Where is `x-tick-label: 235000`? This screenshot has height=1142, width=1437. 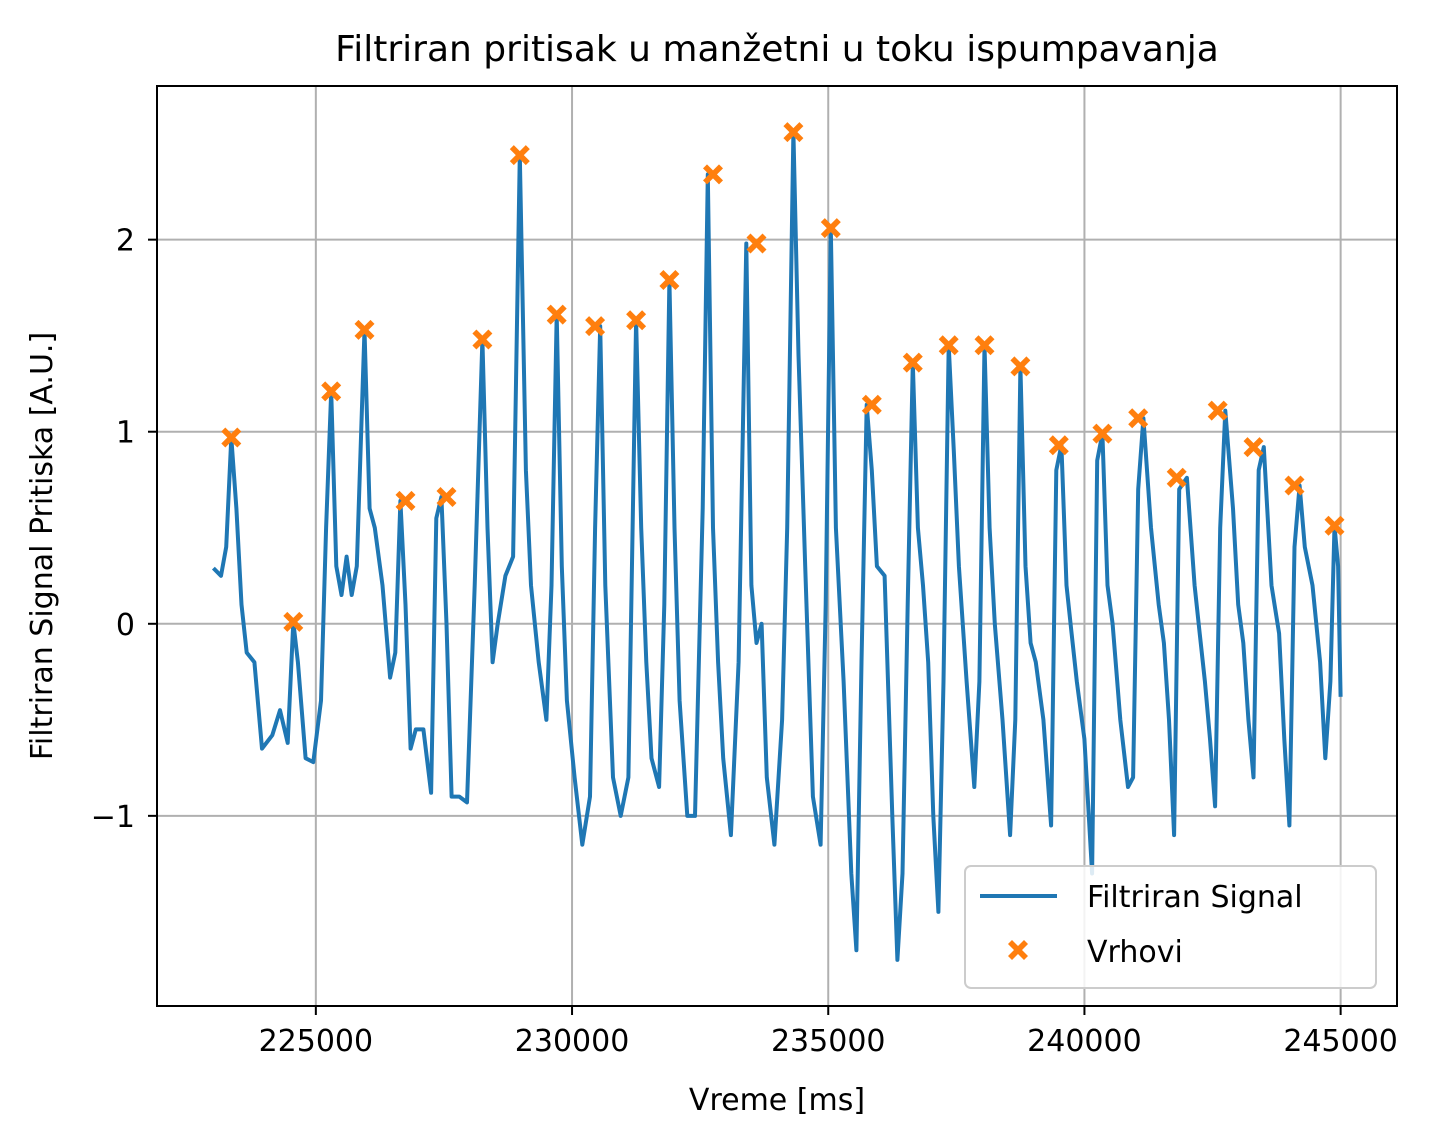 x-tick-label: 235000 is located at coordinates (828, 1041).